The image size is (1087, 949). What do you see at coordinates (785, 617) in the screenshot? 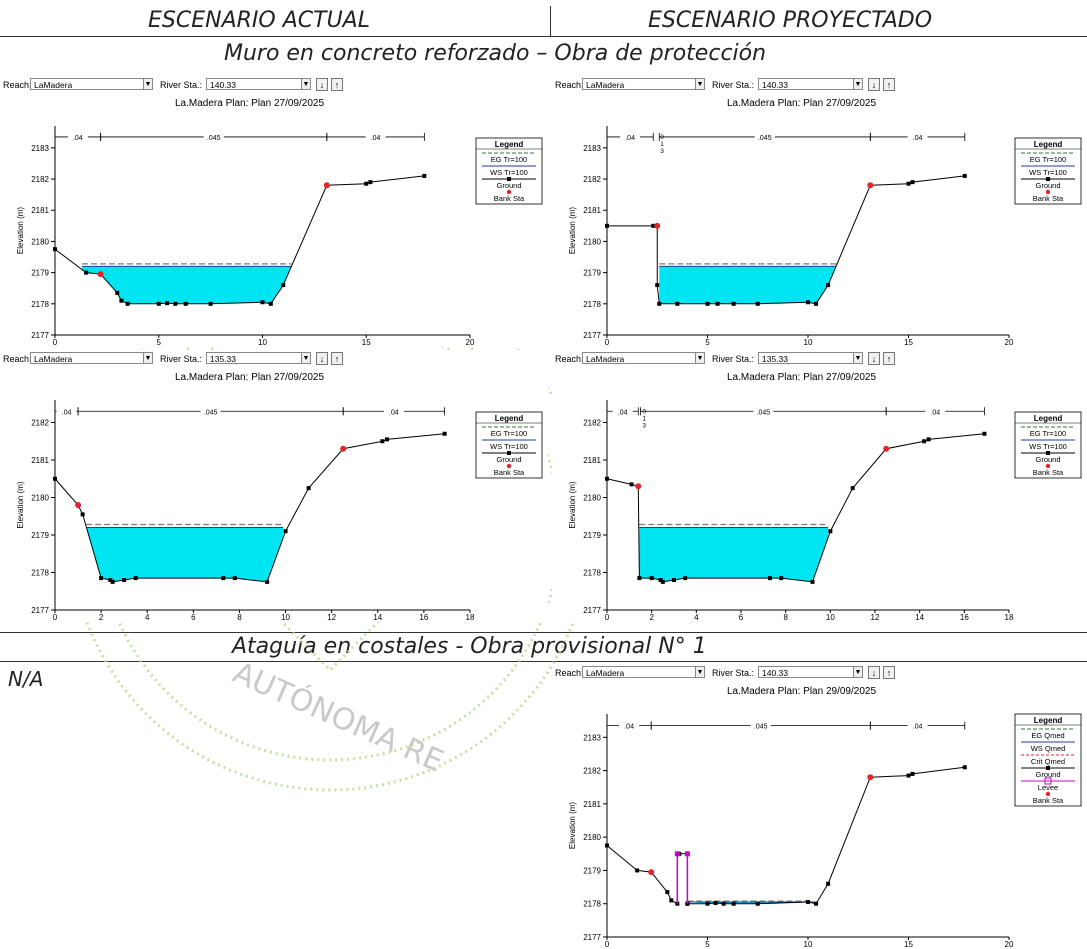
I see `x-tick-label: 8` at bounding box center [785, 617].